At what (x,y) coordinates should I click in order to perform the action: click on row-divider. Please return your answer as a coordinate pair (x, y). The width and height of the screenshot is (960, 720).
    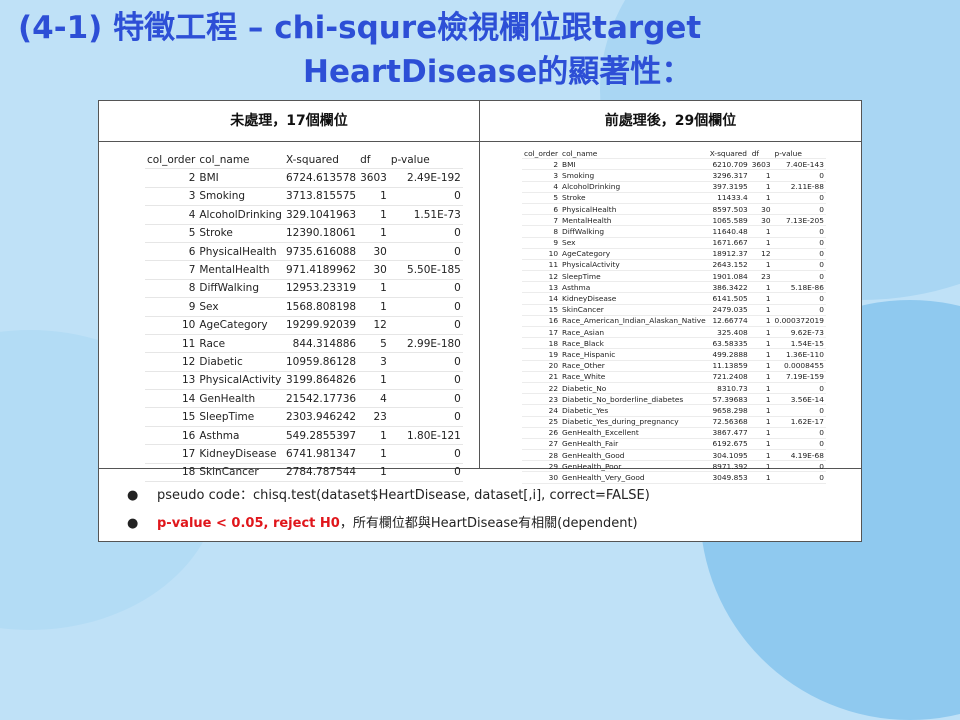
    Looking at the image, I should click on (480, 468).